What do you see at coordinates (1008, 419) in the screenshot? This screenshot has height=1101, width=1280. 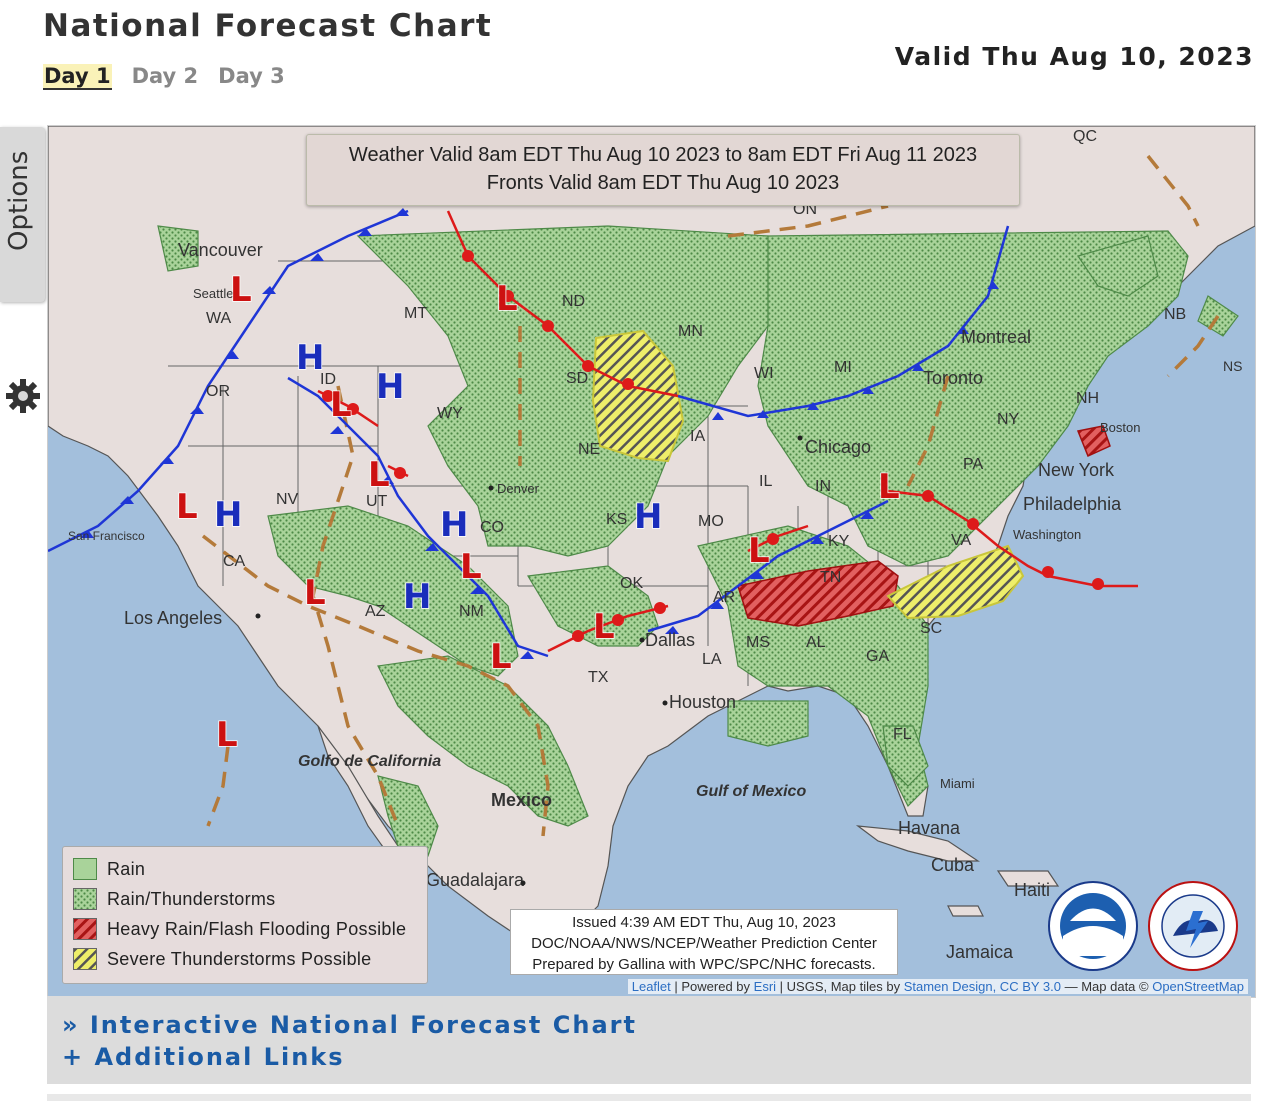 I see `label-ny: NY` at bounding box center [1008, 419].